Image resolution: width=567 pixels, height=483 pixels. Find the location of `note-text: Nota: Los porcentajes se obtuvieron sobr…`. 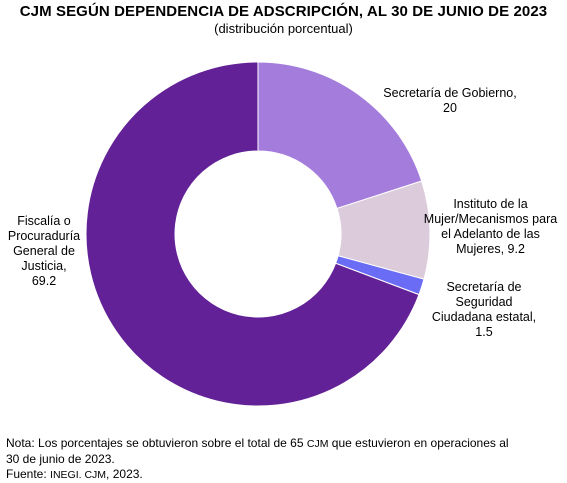

note-text: Nota: Los porcentajes se obtuvieron sobr… is located at coordinates (257, 443).